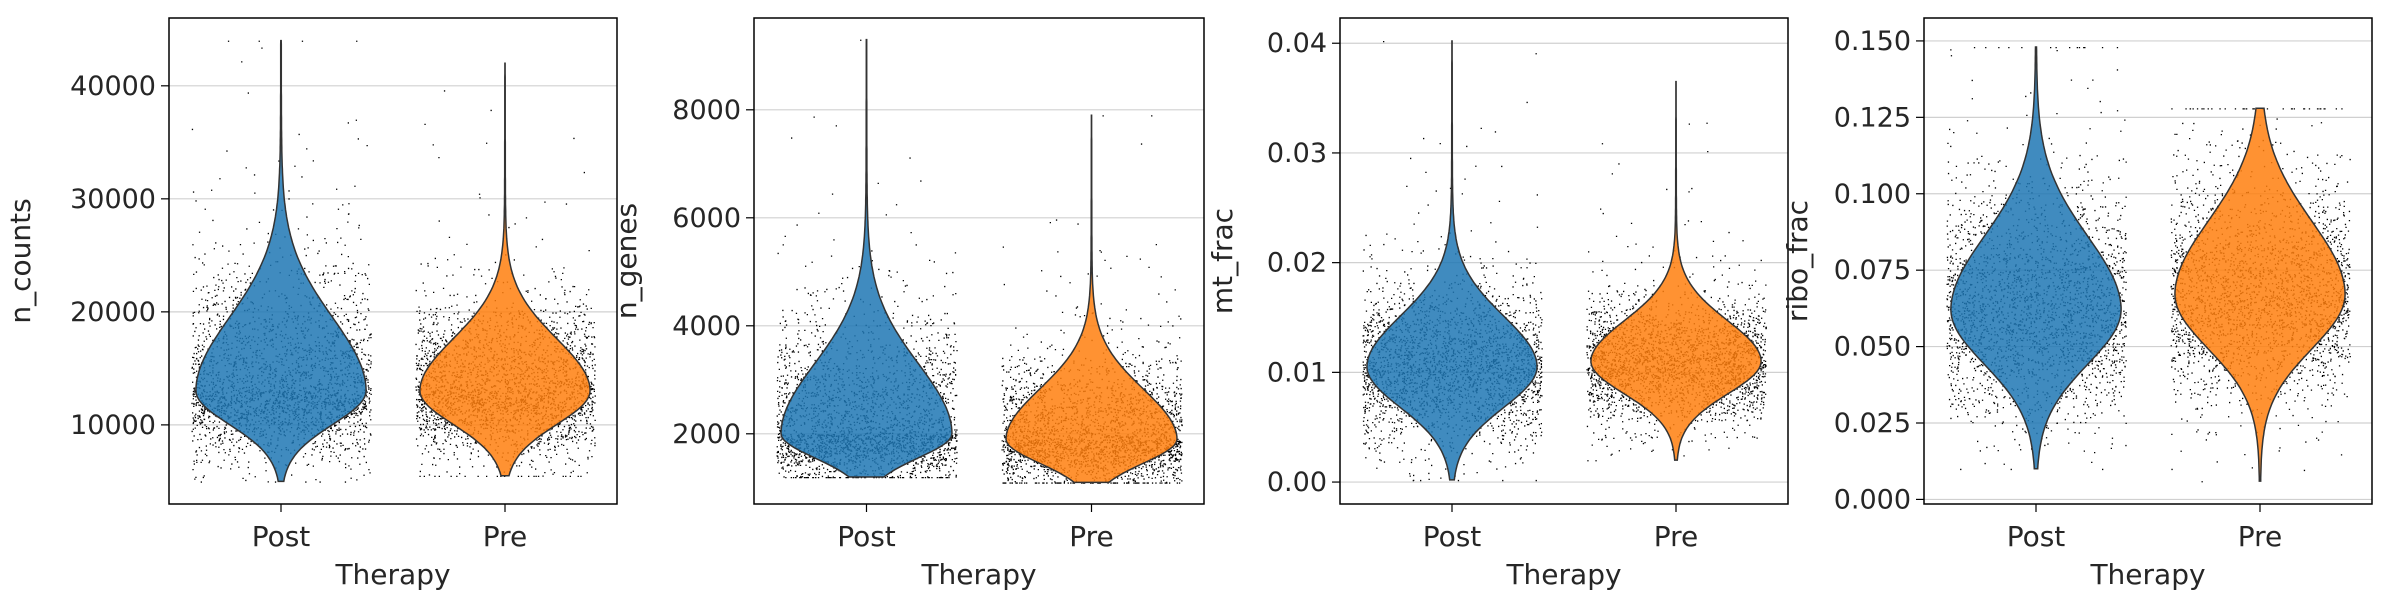 Image resolution: width=2391 pixels, height=604 pixels. Describe the element at coordinates (706, 110) in the screenshot. I see `y-tick-label: 8000` at that location.